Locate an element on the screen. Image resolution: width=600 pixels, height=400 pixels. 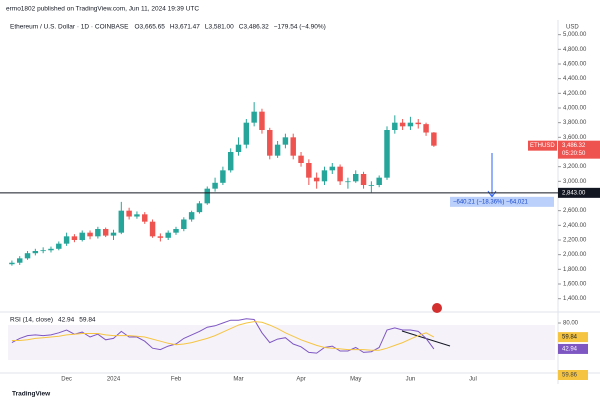
y-tick-label: 5,000.00 is located at coordinates (575, 35).